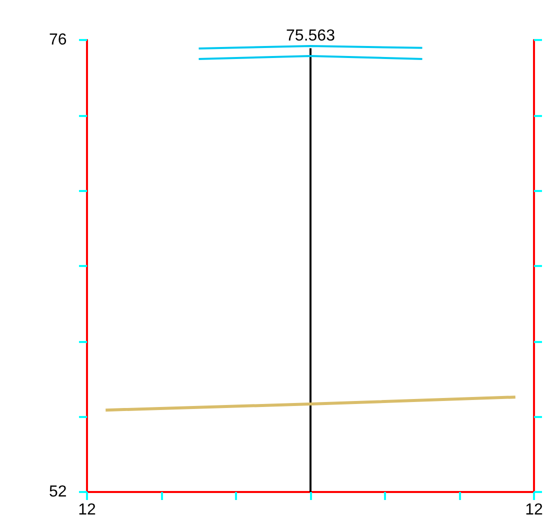 Image resolution: width=548 pixels, height=525 pixels. What do you see at coordinates (311, 36) in the screenshot?
I see `data-label: 75.563` at bounding box center [311, 36].